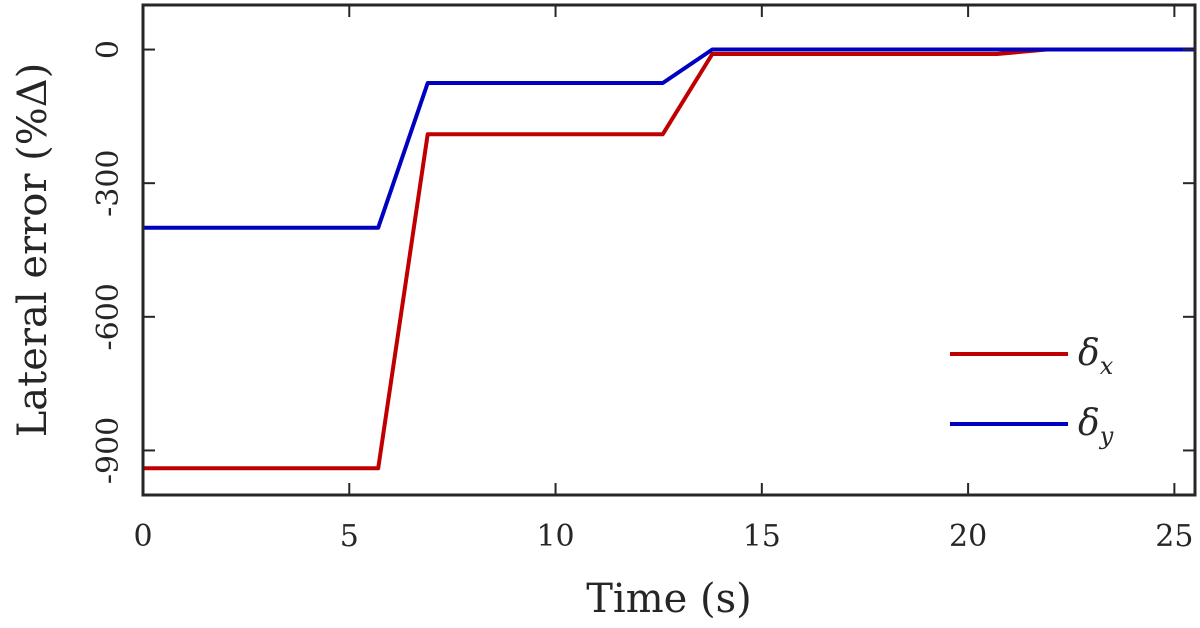 The image size is (1200, 628). I want to click on y-tick-label: -900, so click(108, 450).